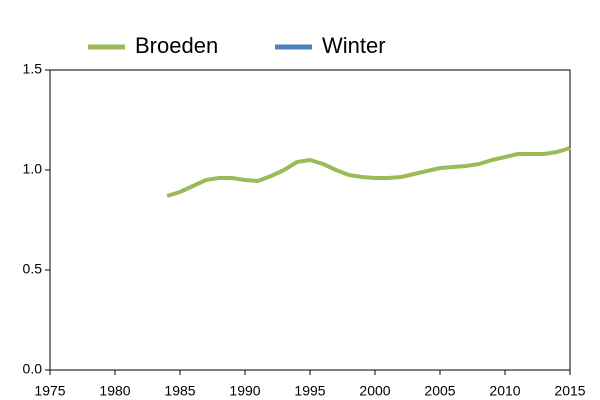 This screenshot has height=400, width=600. What do you see at coordinates (33, 69) in the screenshot?
I see `y-tick-label: 1.5` at bounding box center [33, 69].